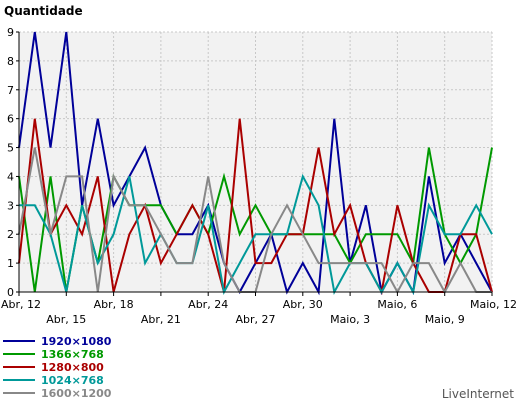  Describe the element at coordinates (478, 394) in the screenshot. I see `brand-label: LiveInternet` at that location.